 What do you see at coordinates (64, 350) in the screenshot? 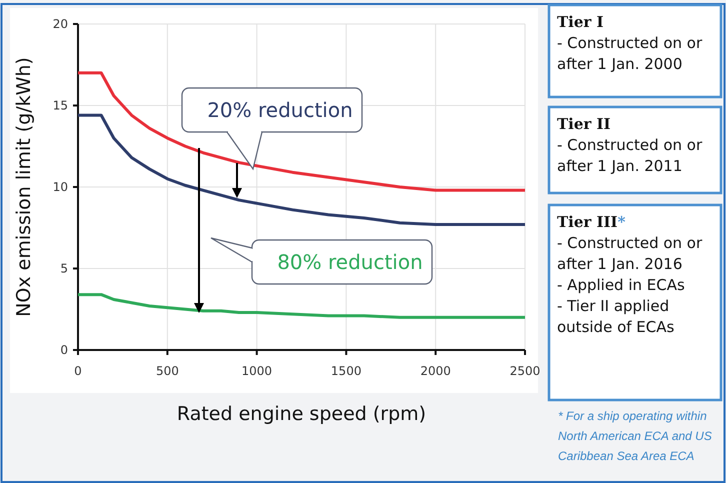
I see `y-tick-label: 0` at bounding box center [64, 350].